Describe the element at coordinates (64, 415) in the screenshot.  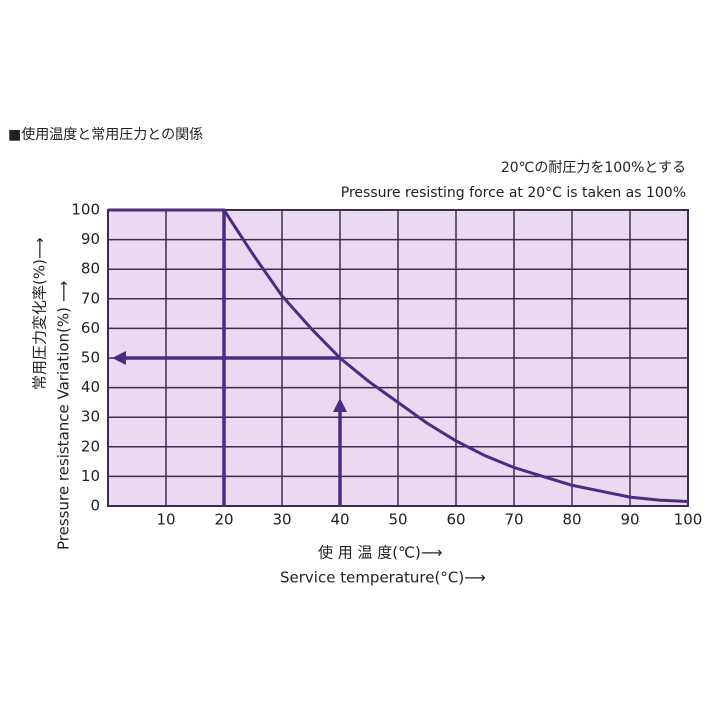
I see `y-axis-label: Pressure resistance Variation(%) ⟶` at that location.